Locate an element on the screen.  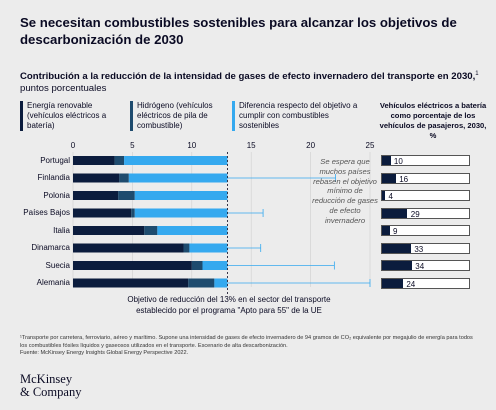
x-tick-label-15: 15 is located at coordinates (251, 145).